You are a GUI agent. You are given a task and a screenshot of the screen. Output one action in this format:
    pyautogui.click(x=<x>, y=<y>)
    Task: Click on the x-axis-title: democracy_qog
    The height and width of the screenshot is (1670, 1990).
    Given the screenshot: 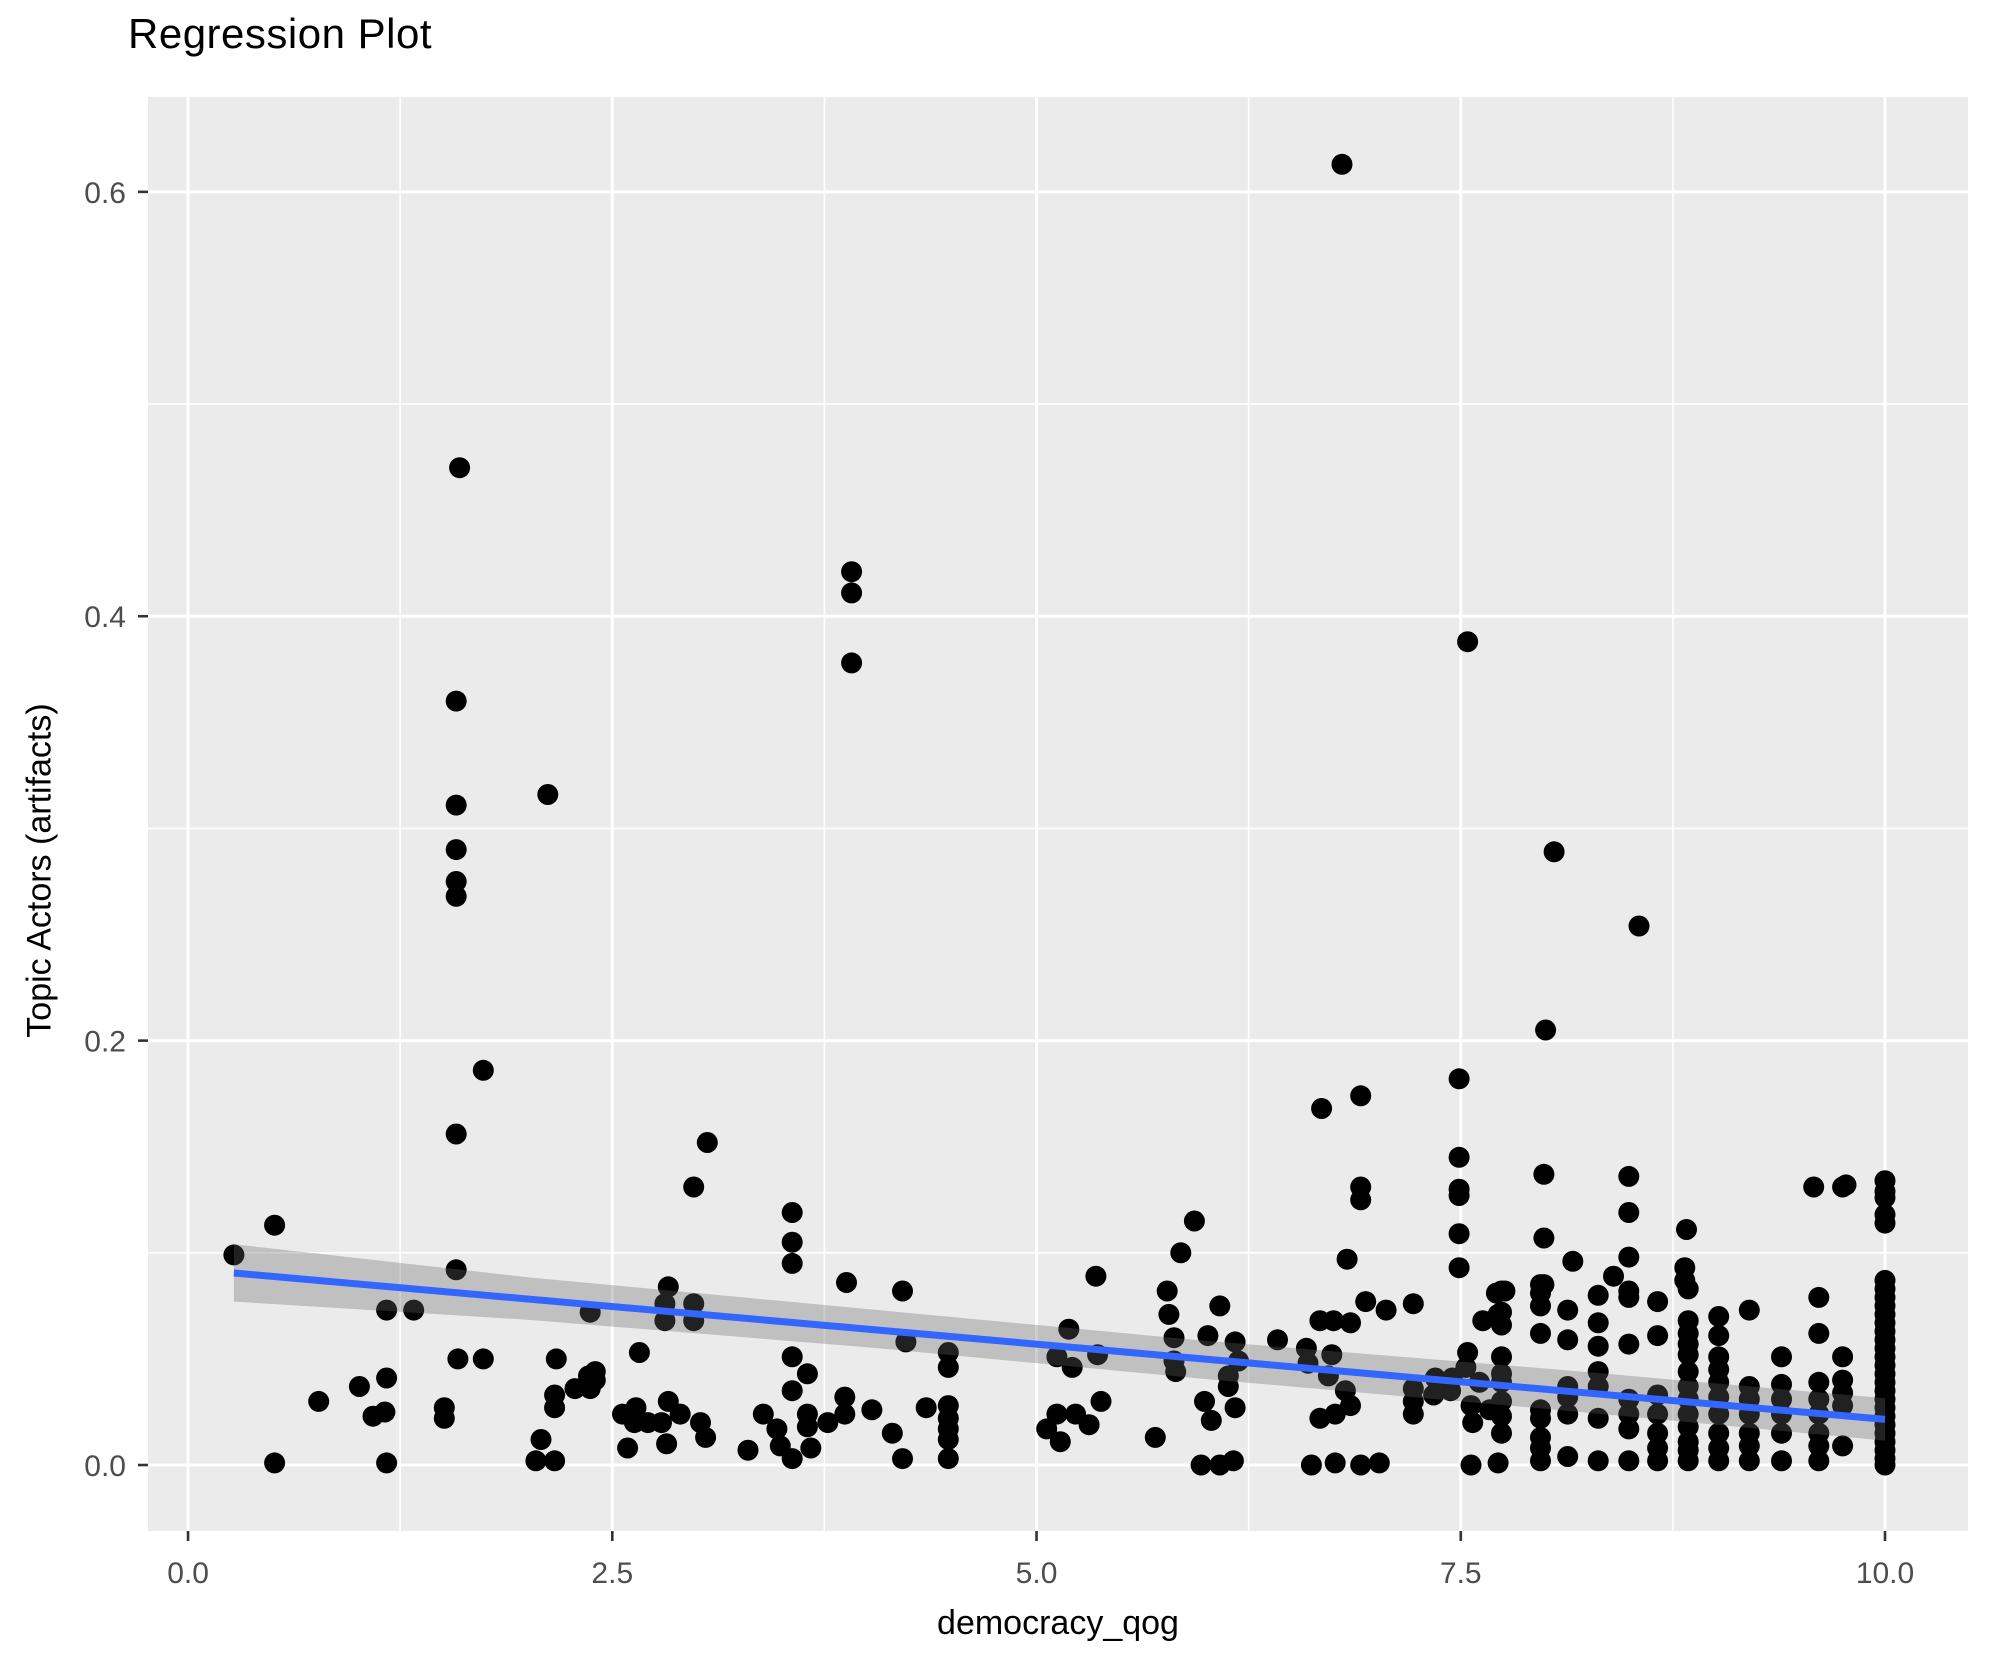 What is the action you would take?
    pyautogui.click(x=1058, y=1623)
    